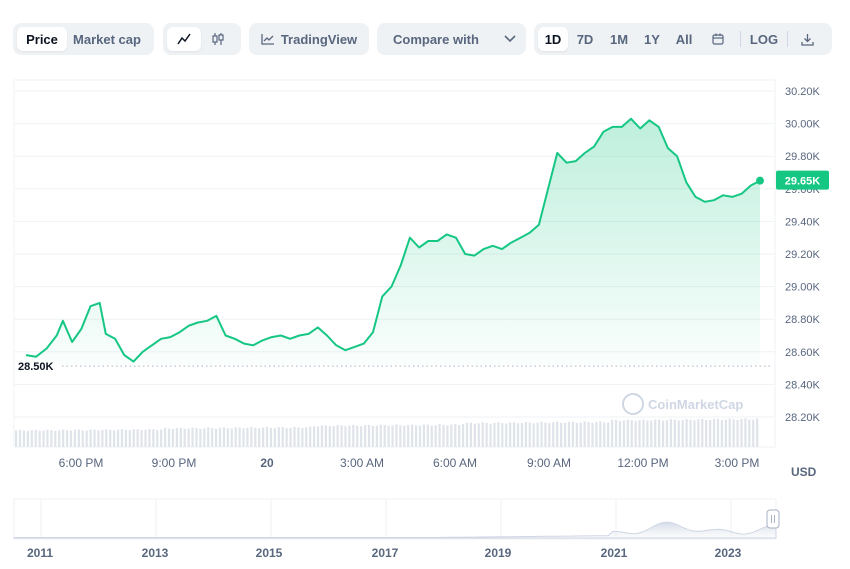  What do you see at coordinates (803, 92) in the screenshot?
I see `y-tick-label: 30.20K` at bounding box center [803, 92].